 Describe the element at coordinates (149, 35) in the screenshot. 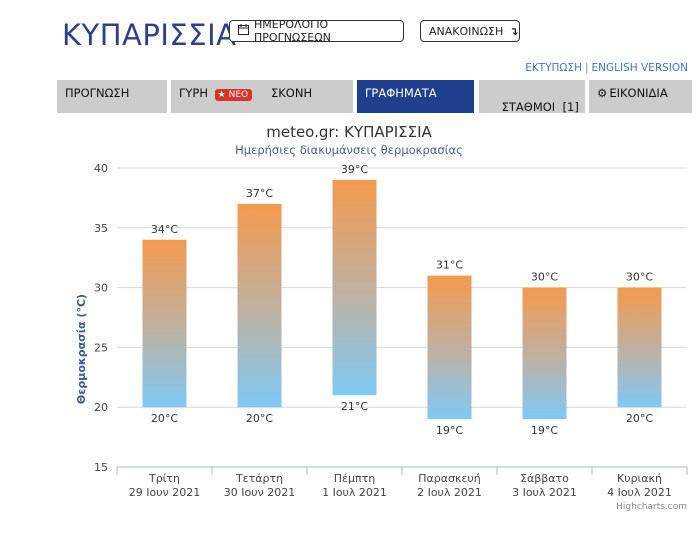

I see `location-title: ΚΥΠΑΡΙΣΣΙΑ` at that location.